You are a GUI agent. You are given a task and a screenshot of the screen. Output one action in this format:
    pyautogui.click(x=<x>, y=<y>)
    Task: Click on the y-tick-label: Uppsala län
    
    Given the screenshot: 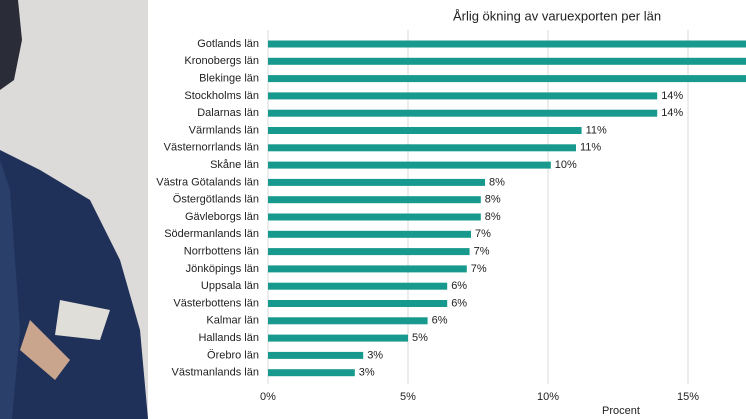 What is the action you would take?
    pyautogui.click(x=230, y=286)
    